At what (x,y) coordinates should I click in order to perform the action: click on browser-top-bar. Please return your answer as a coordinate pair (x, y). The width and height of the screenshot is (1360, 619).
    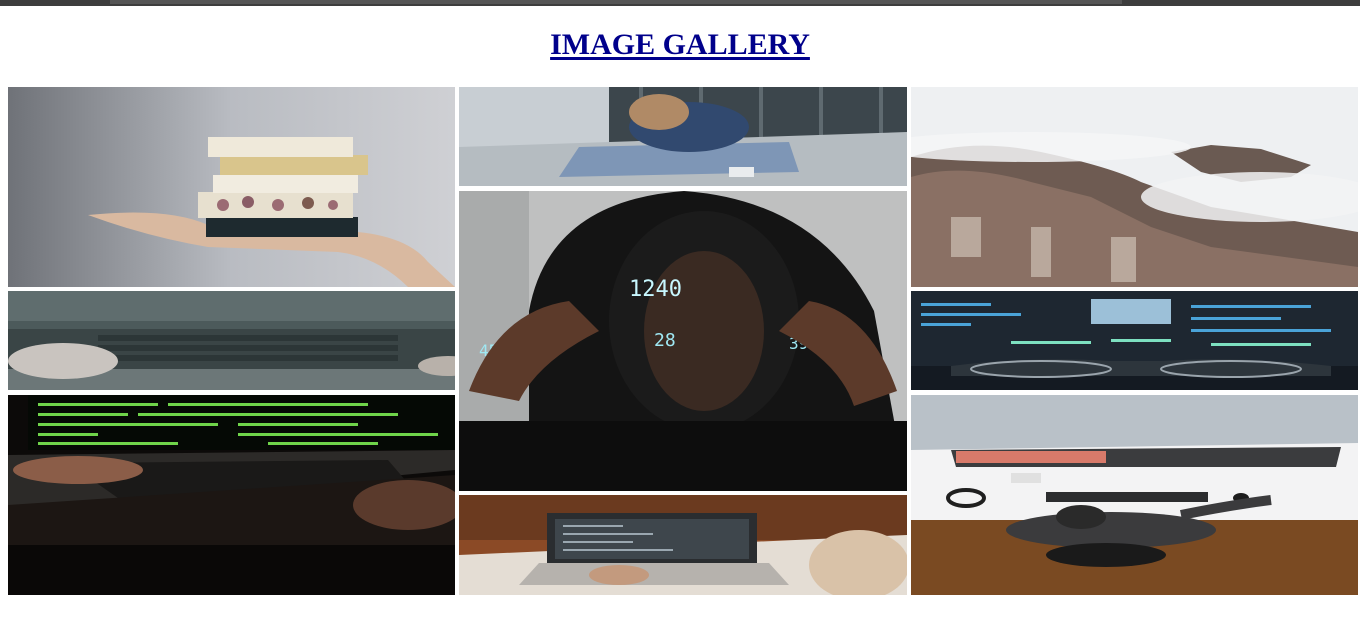
    Looking at the image, I should click on (680, 3).